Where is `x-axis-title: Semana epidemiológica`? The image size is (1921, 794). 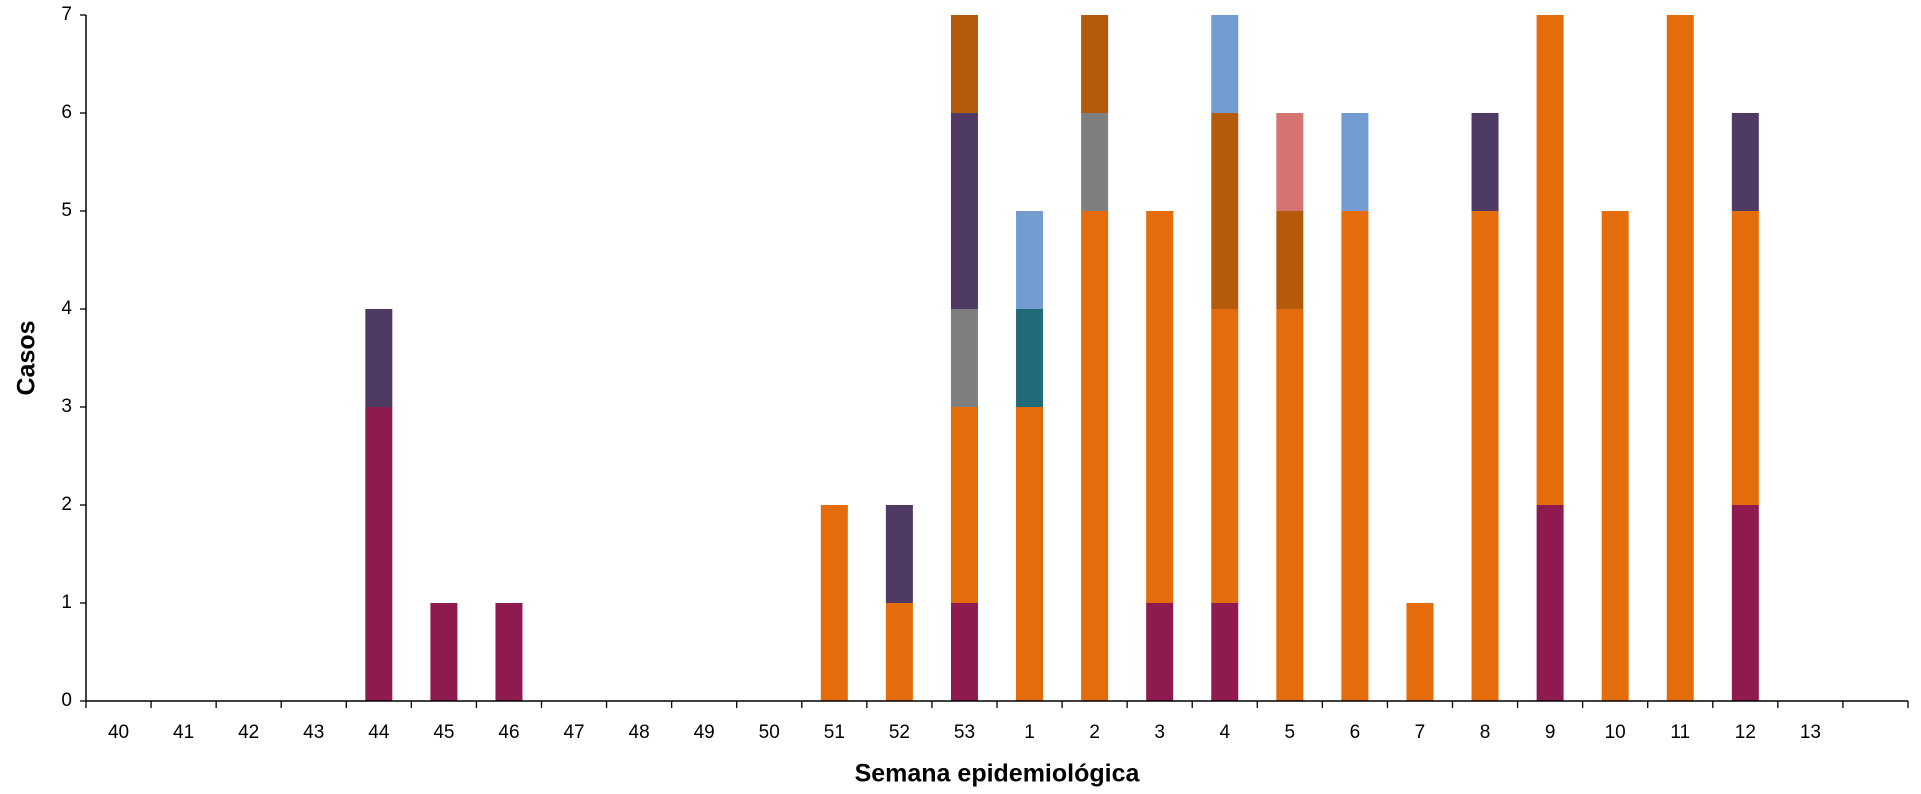
x-axis-title: Semana epidemiológica is located at coordinates (998, 774).